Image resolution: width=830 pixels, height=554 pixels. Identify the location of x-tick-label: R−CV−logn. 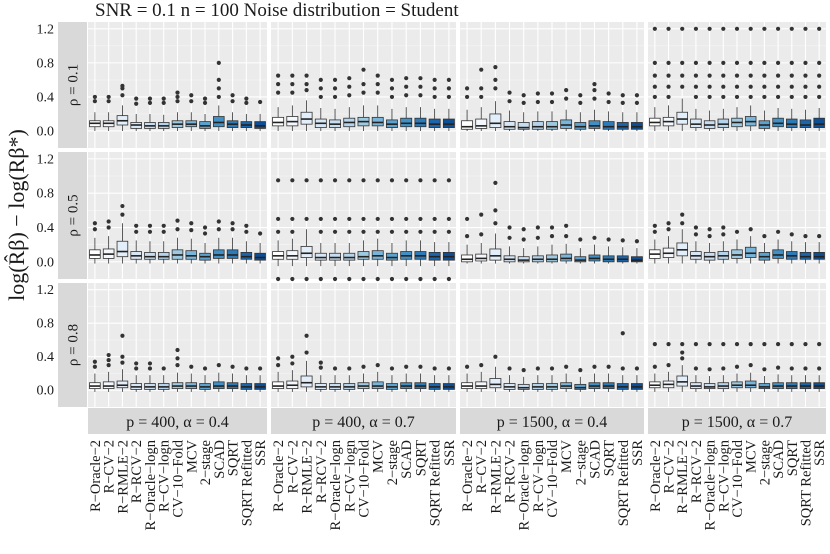
(350, 475).